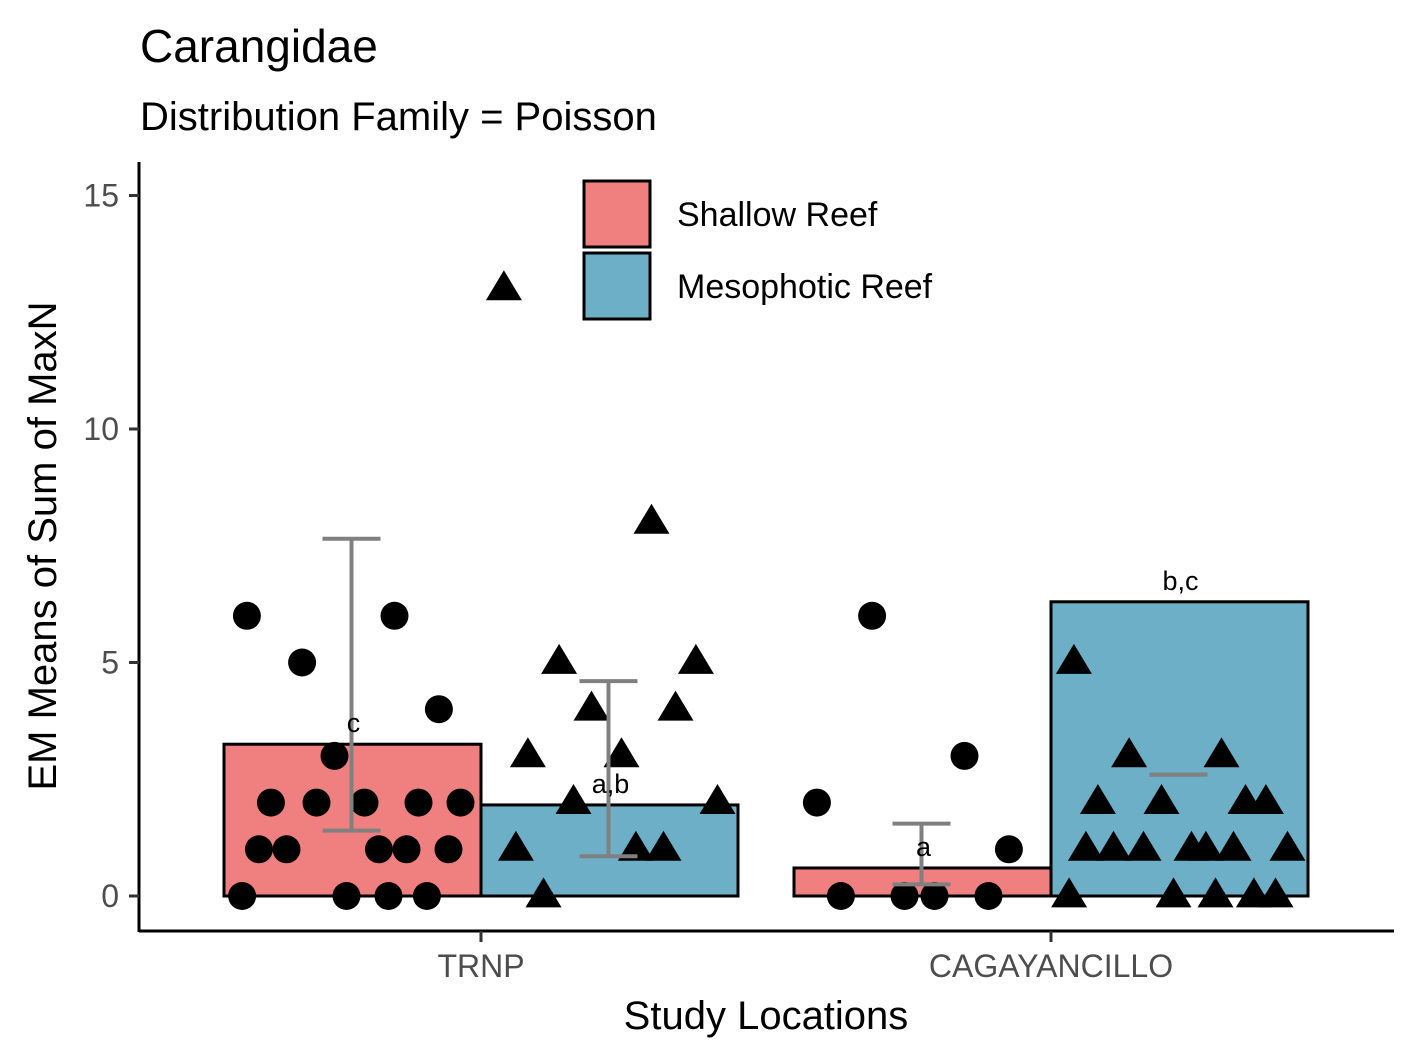 The image size is (1417, 1062). Describe the element at coordinates (617, 286) in the screenshot. I see `legend-swatch-mesophotic-reef` at that location.